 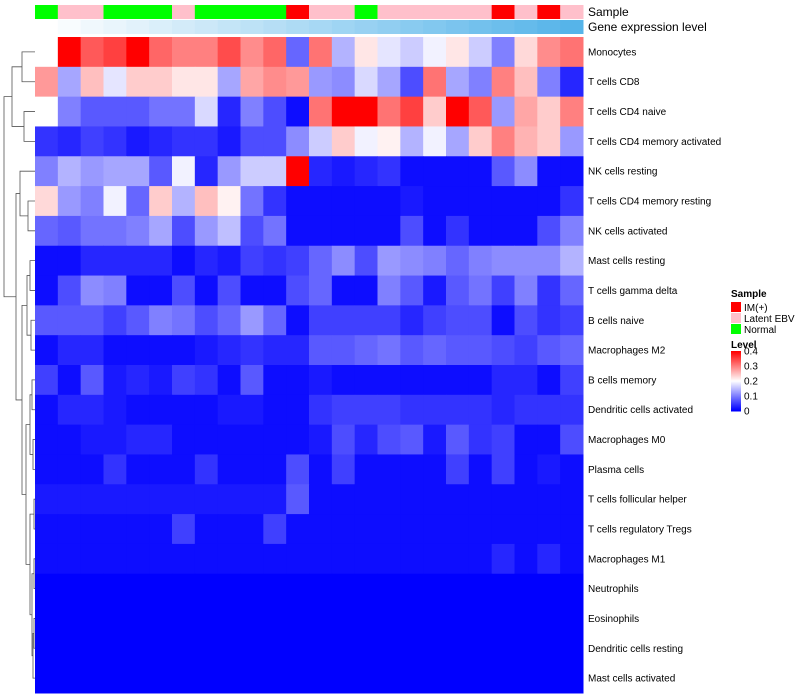 What do you see at coordinates (744, 345) in the screenshot?
I see `level-legend-title: Level` at bounding box center [744, 345].